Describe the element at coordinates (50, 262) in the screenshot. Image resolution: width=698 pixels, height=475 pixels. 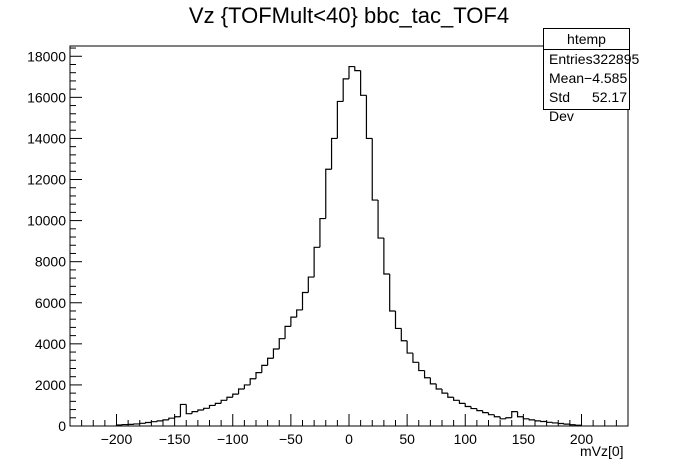
I see `y-tick-label: 8000` at that location.